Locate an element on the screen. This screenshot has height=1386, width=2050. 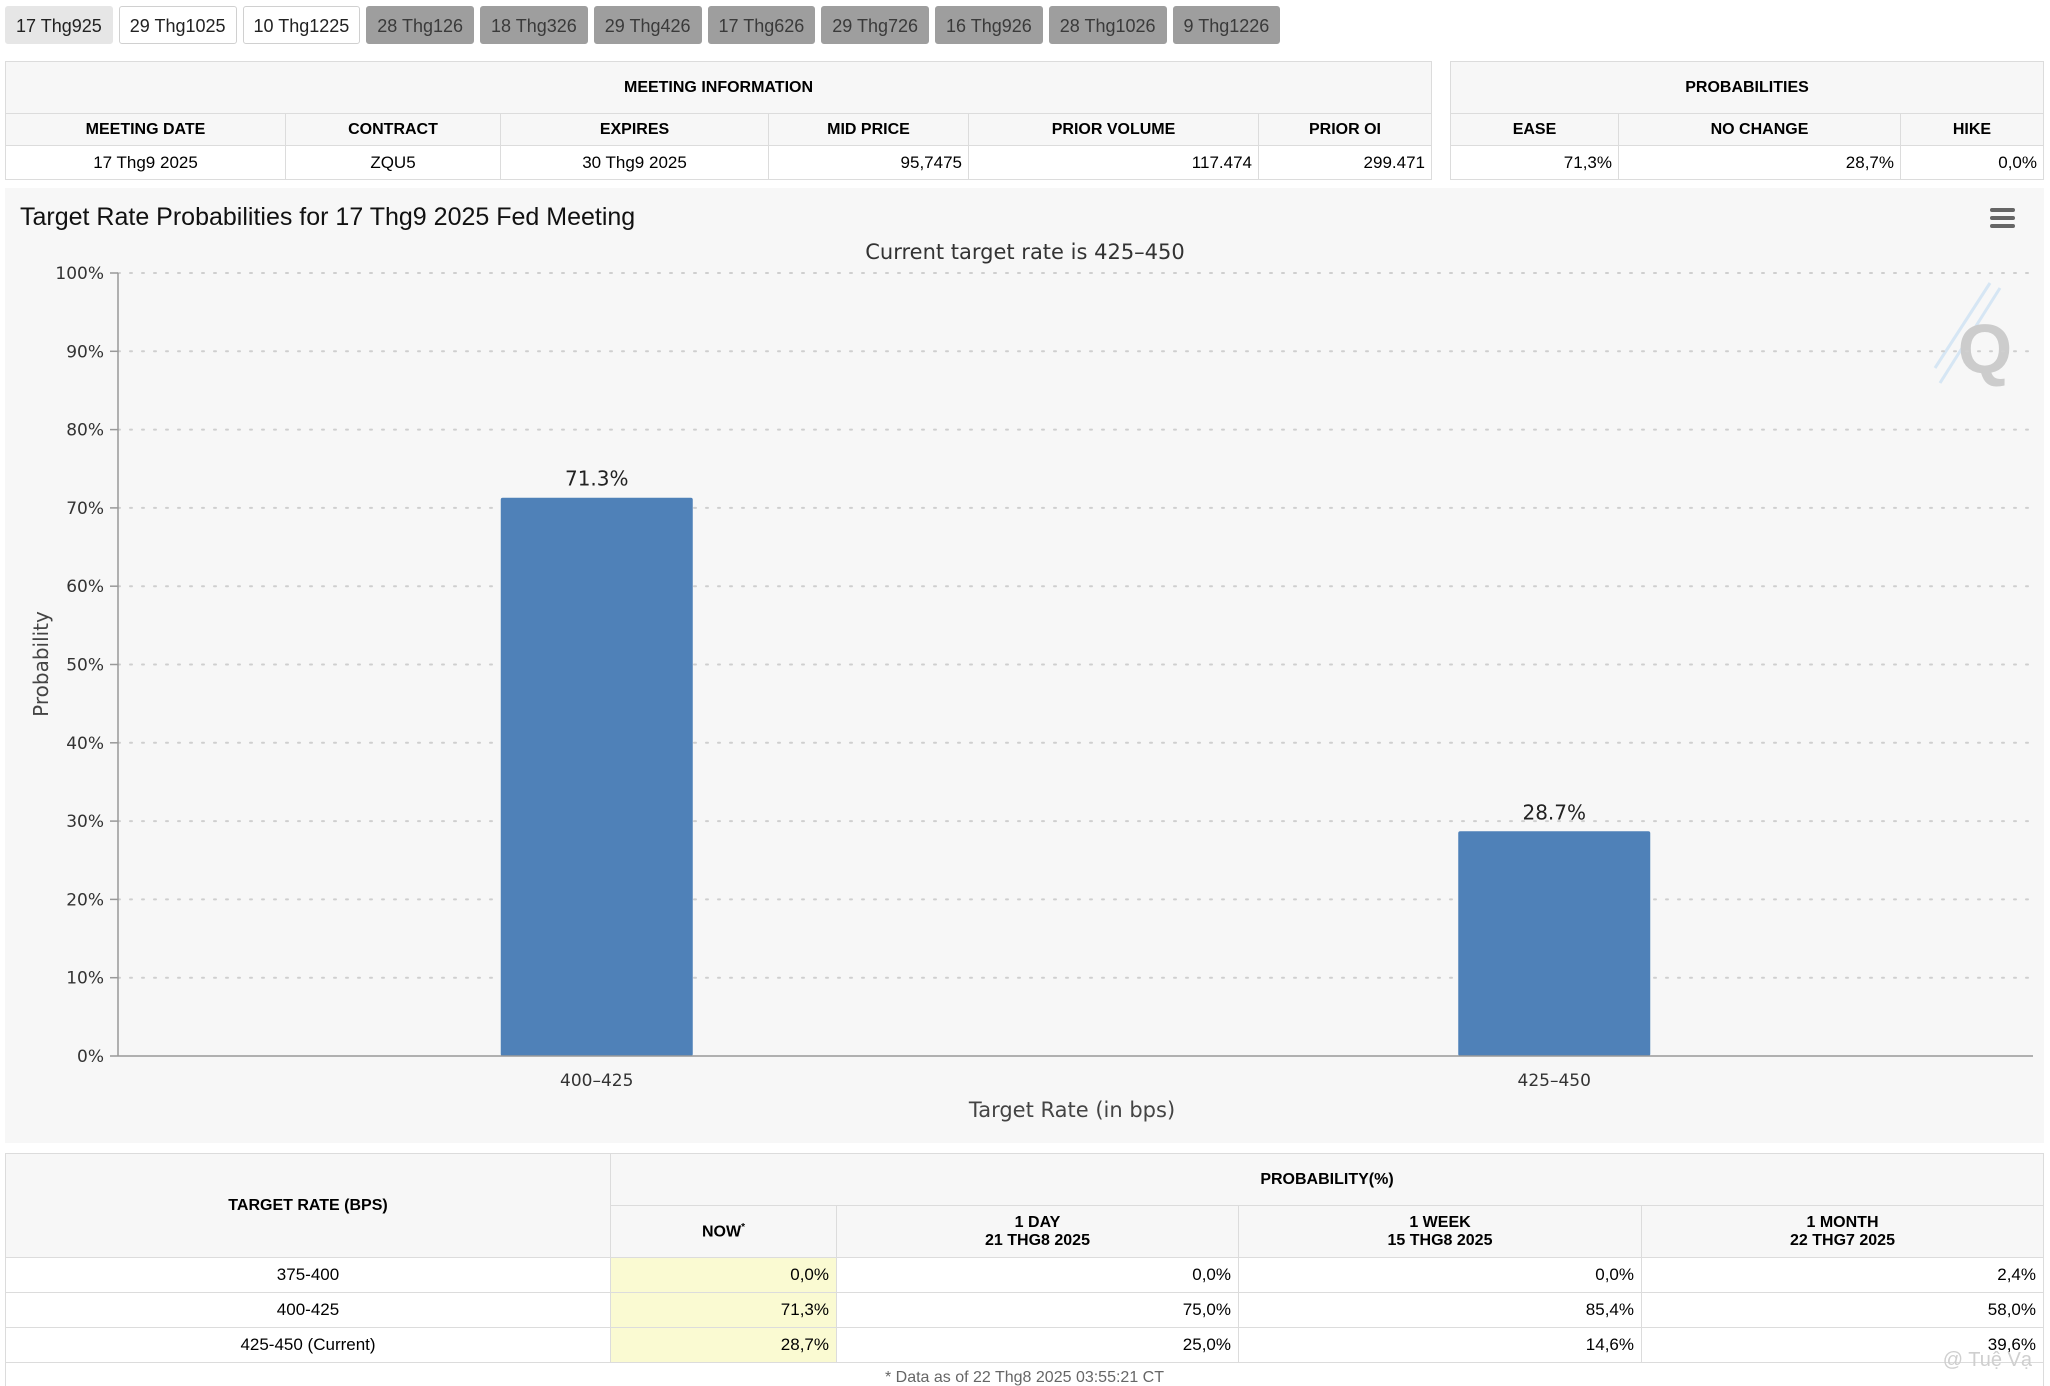
one-month-cell: 2,4% is located at coordinates (1842, 1275).